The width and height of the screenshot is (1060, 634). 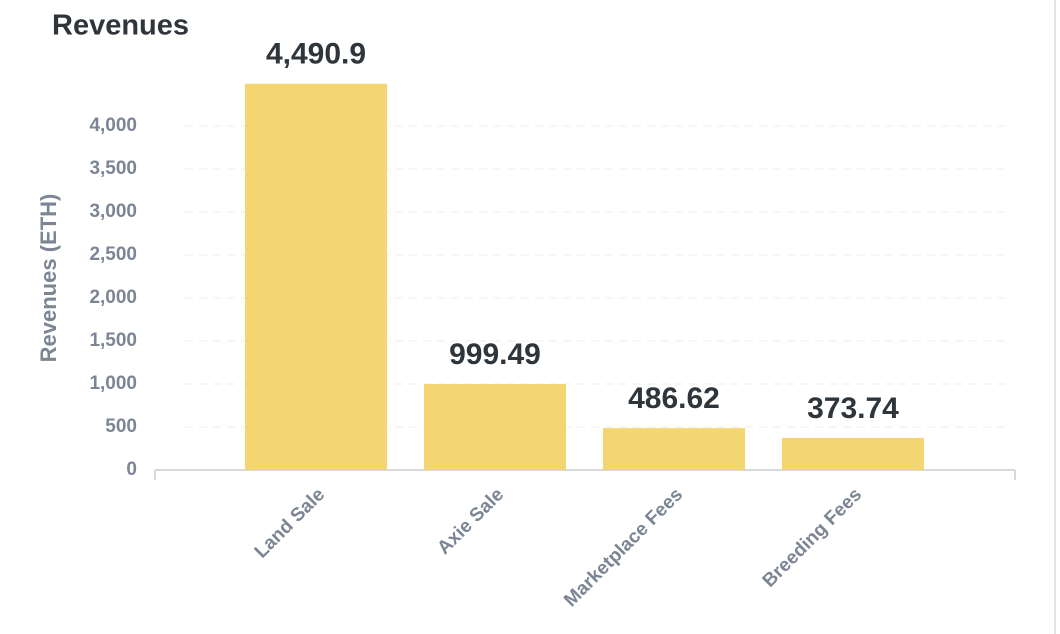 I want to click on value-label: 486.62, so click(x=674, y=398).